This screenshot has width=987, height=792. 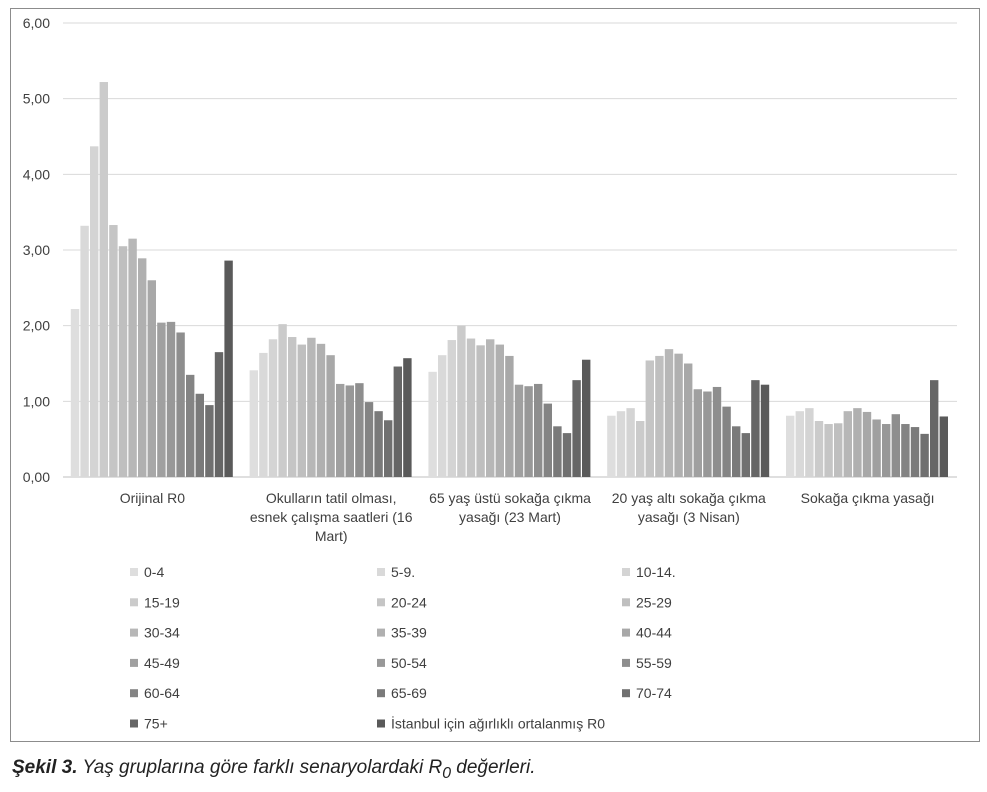 I want to click on legend-entry: 35-39, so click(x=409, y=633).